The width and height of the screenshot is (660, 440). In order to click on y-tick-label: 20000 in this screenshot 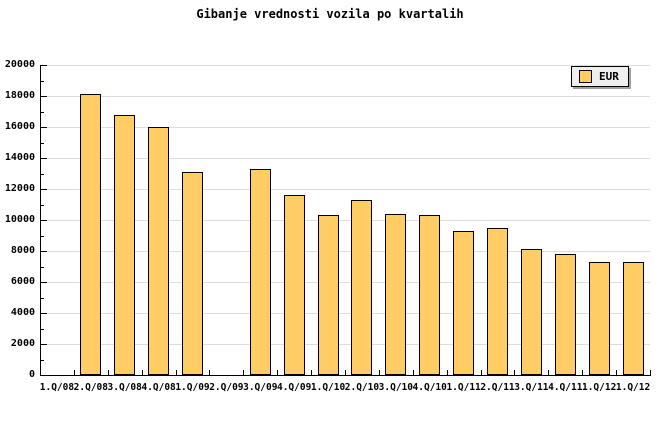, I will do `click(19, 64)`.